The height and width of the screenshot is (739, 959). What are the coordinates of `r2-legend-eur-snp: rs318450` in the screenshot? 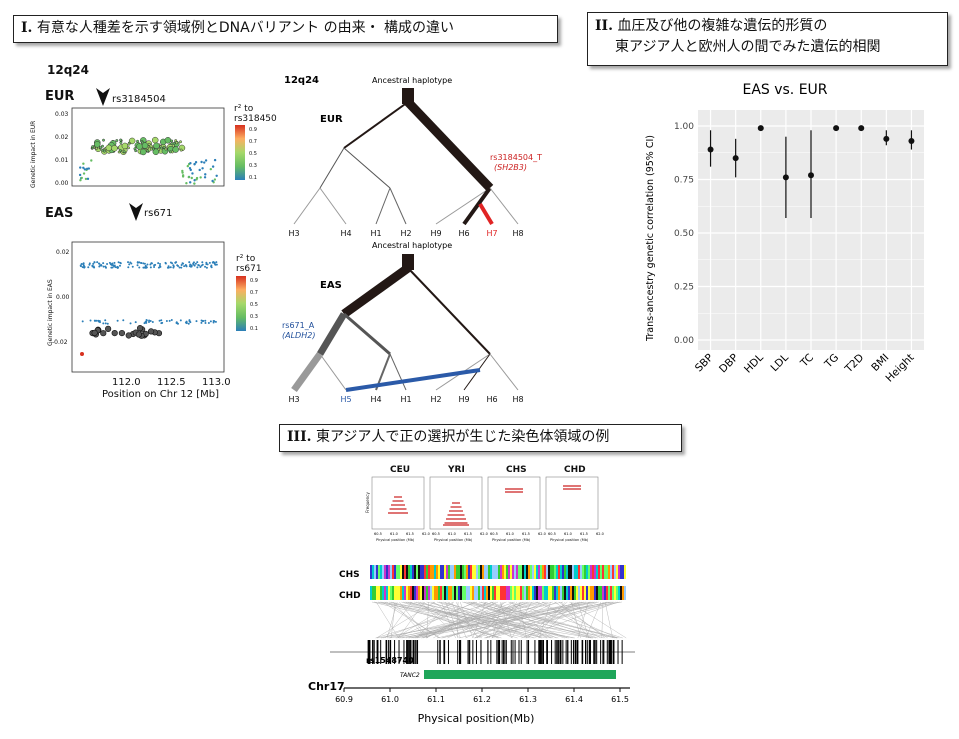 It's located at (255, 119).